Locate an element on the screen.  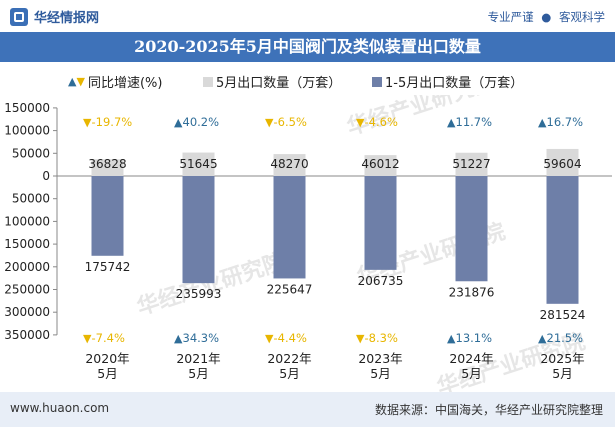
monthly-value-label: 59604 is located at coordinates (562, 164).